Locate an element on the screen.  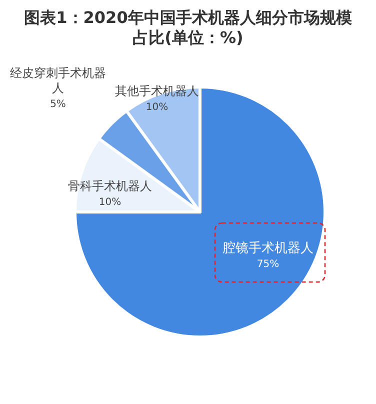
slice-label: 其他手术机器人 is located at coordinates (157, 91).